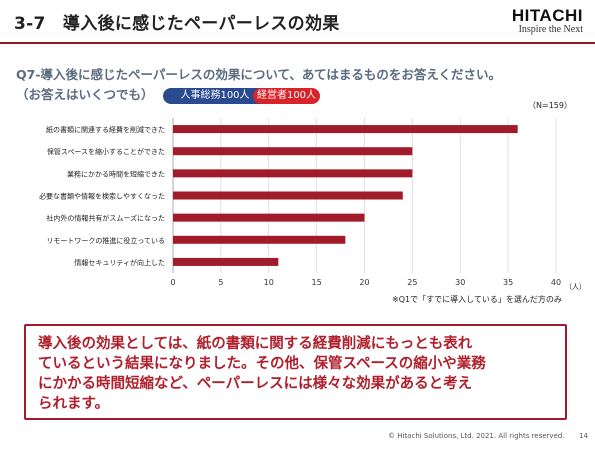  Describe the element at coordinates (259, 74) in the screenshot. I see `question-text: Q7-導入後に感じたペーパーレスの効果について、あてはまるものをお答えください。` at that location.